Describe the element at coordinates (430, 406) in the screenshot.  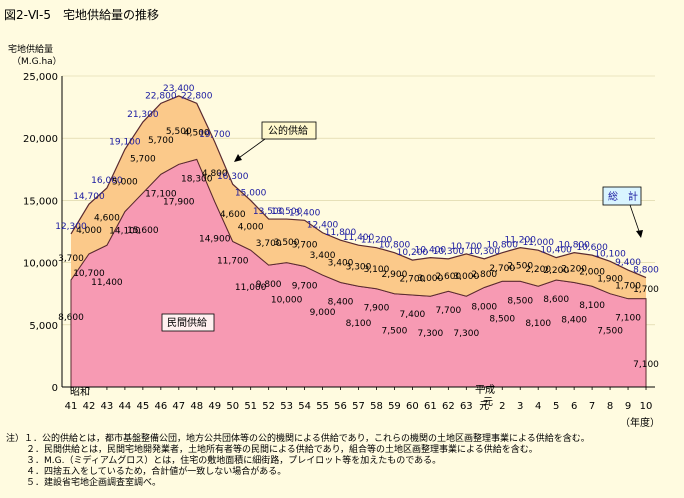
I see `x-tick-label: 61` at that location.